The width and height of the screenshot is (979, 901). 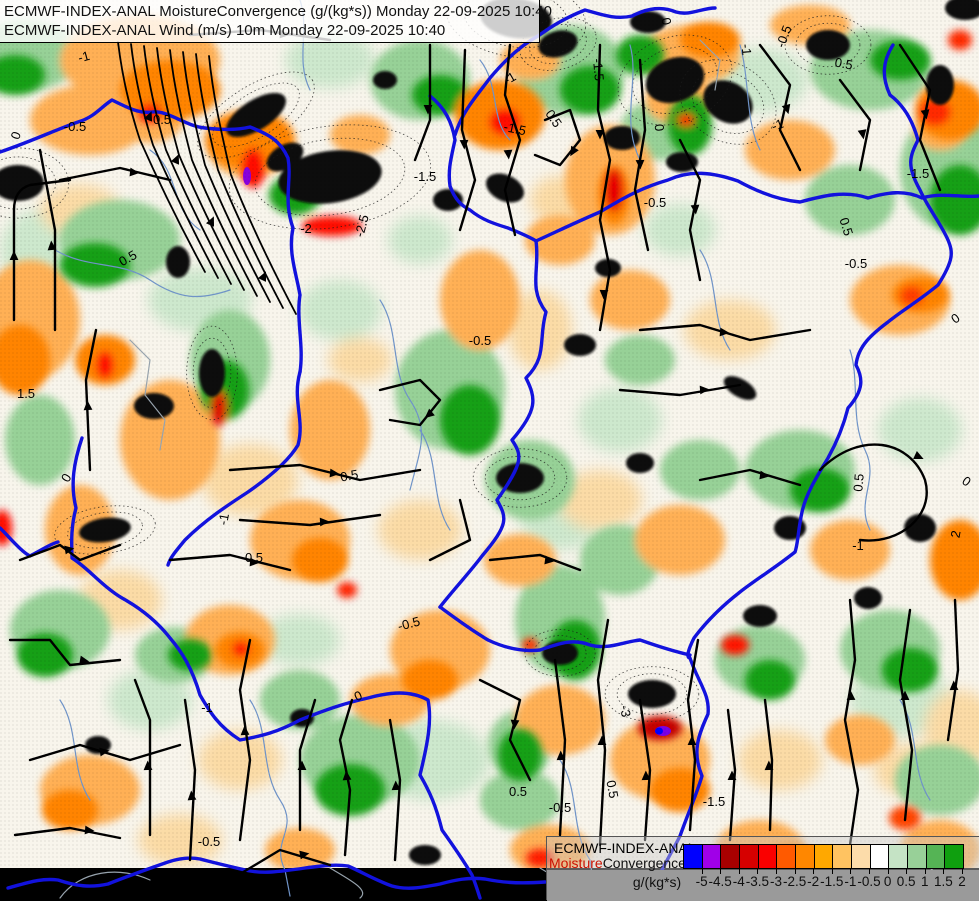 What do you see at coordinates (576, 863) in the screenshot?
I see `legend-parameter-part1: Moisture` at bounding box center [576, 863].